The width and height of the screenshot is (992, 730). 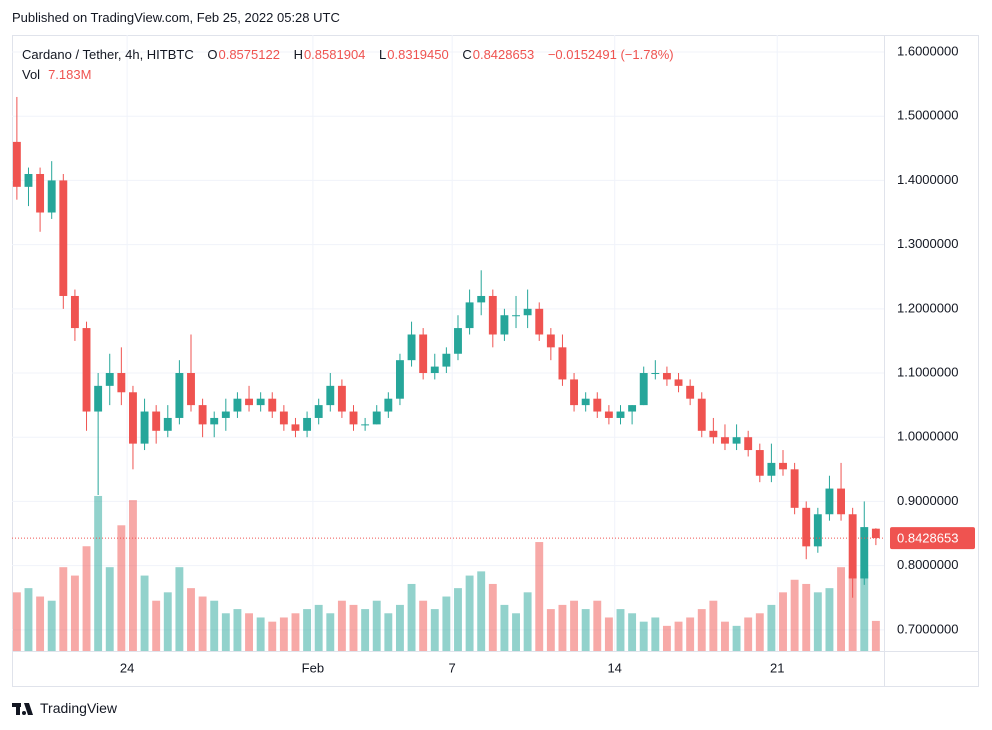 I want to click on x-tick-label: Feb, so click(x=313, y=667).